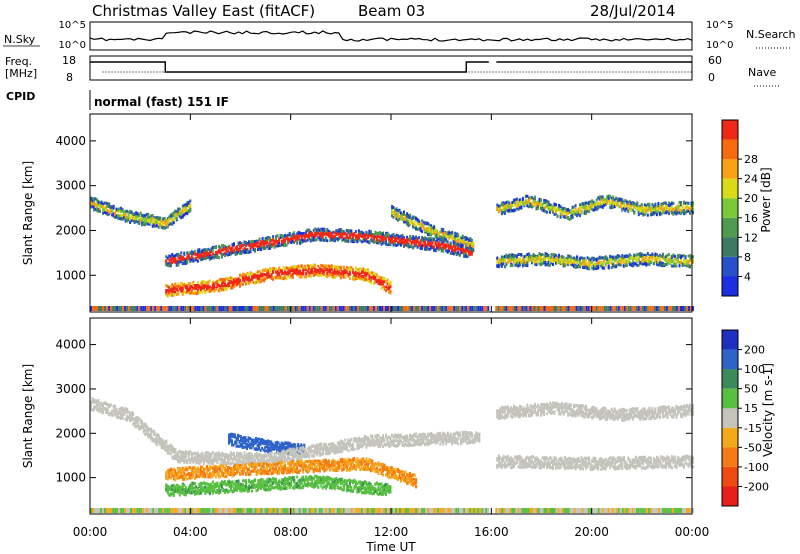  I want to click on freq-right-tick-bottom: 0, so click(711, 77).